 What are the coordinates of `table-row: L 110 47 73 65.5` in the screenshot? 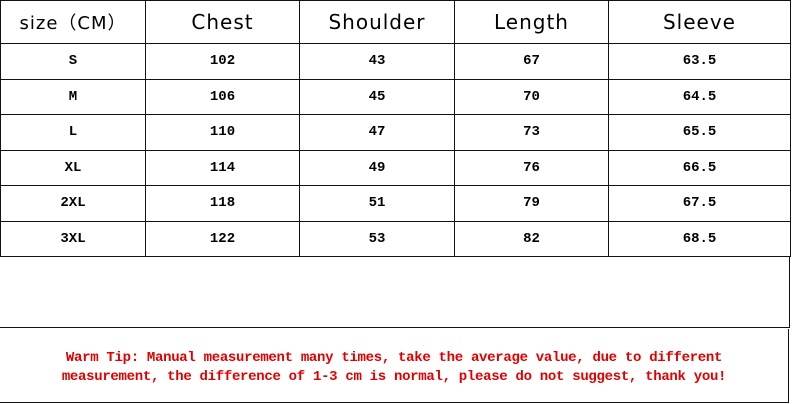 It's located at (395, 132).